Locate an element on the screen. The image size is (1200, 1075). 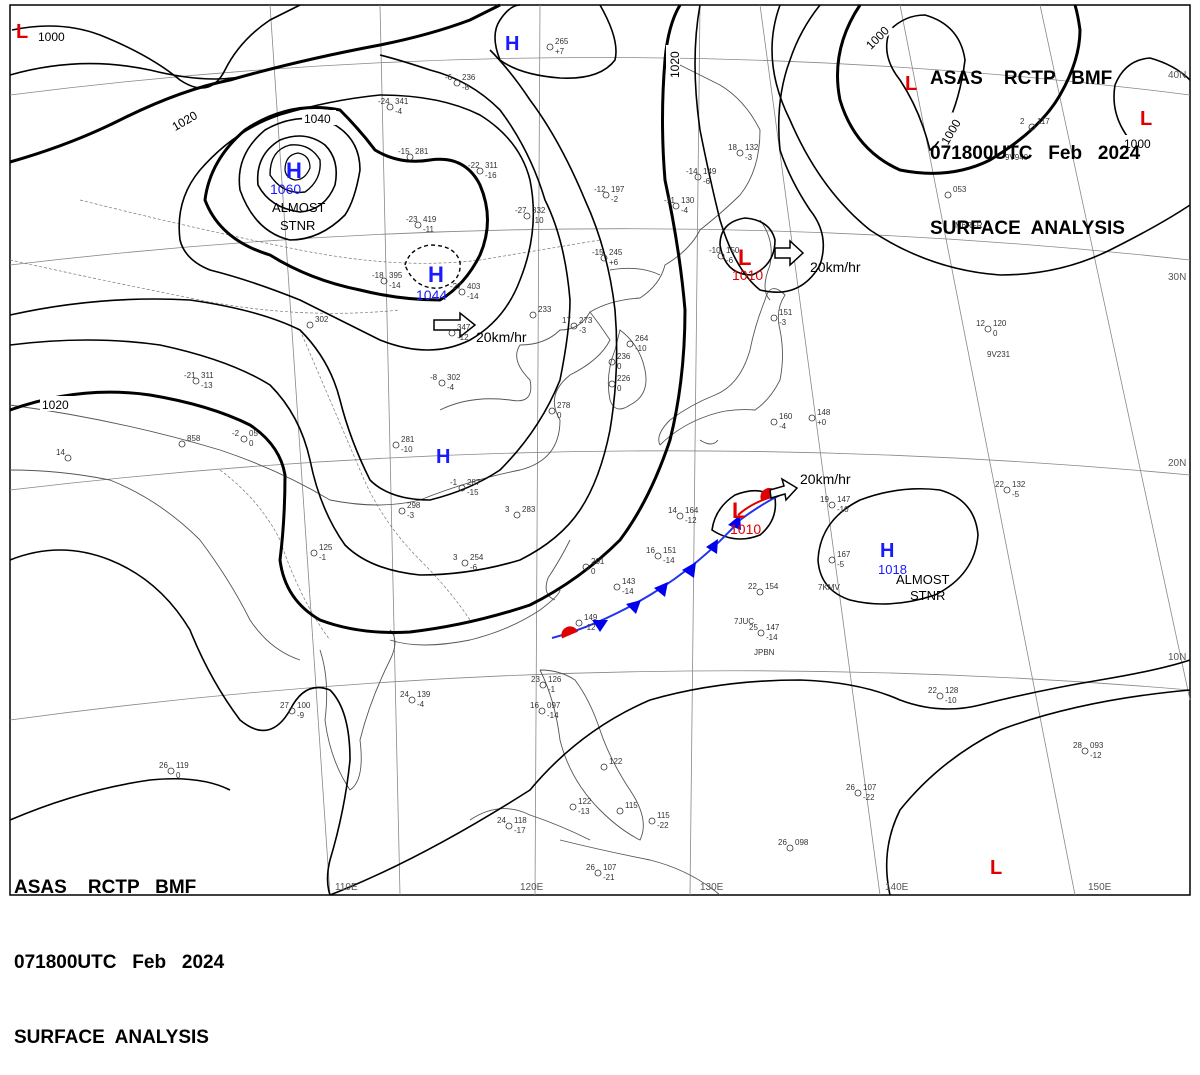
station-pres: 115 is located at coordinates (663, 815).